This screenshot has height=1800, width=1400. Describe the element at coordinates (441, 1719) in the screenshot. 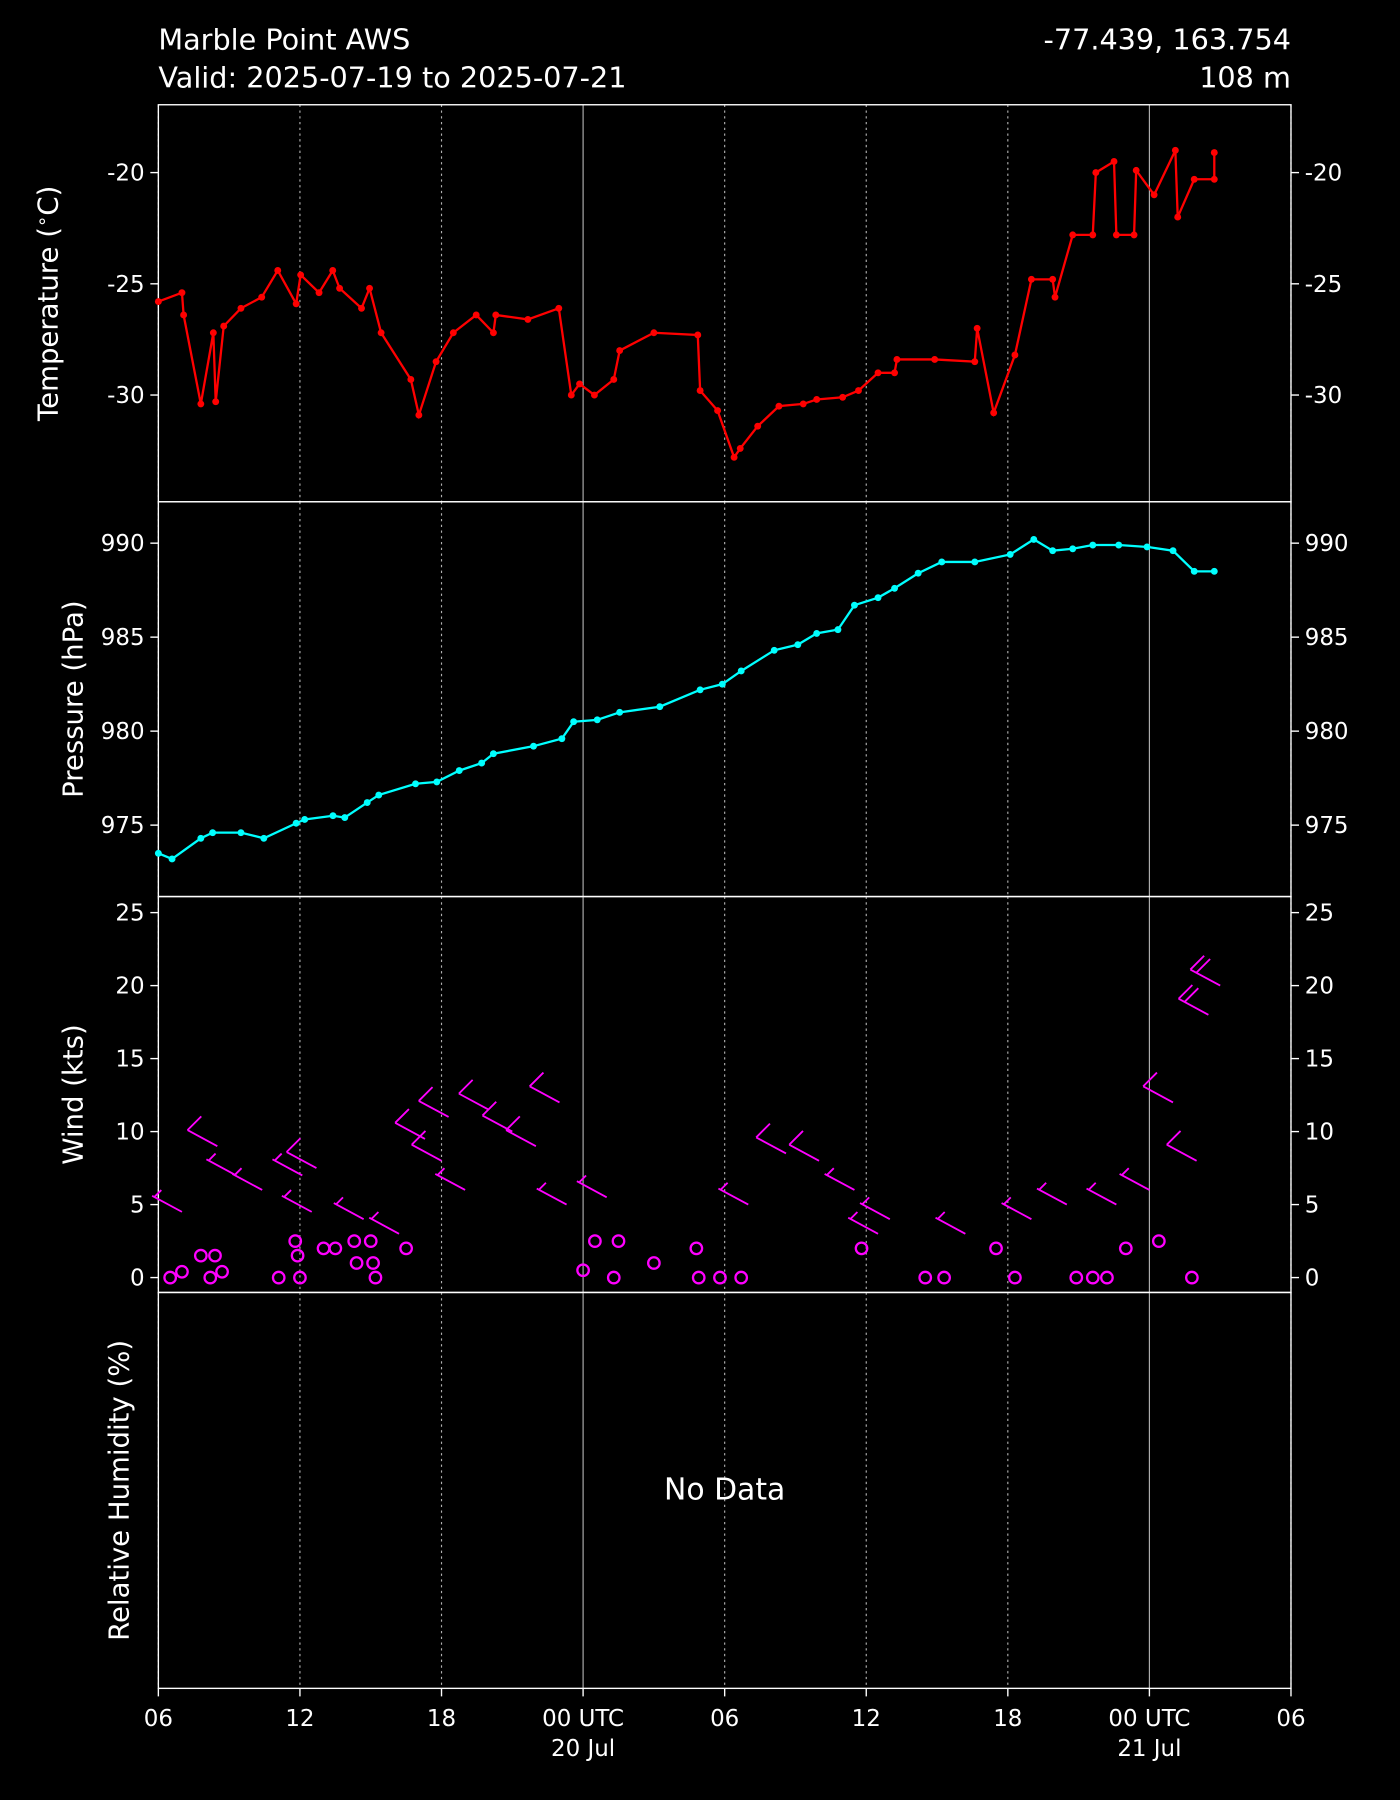

I see `x-tick-label: 18` at that location.